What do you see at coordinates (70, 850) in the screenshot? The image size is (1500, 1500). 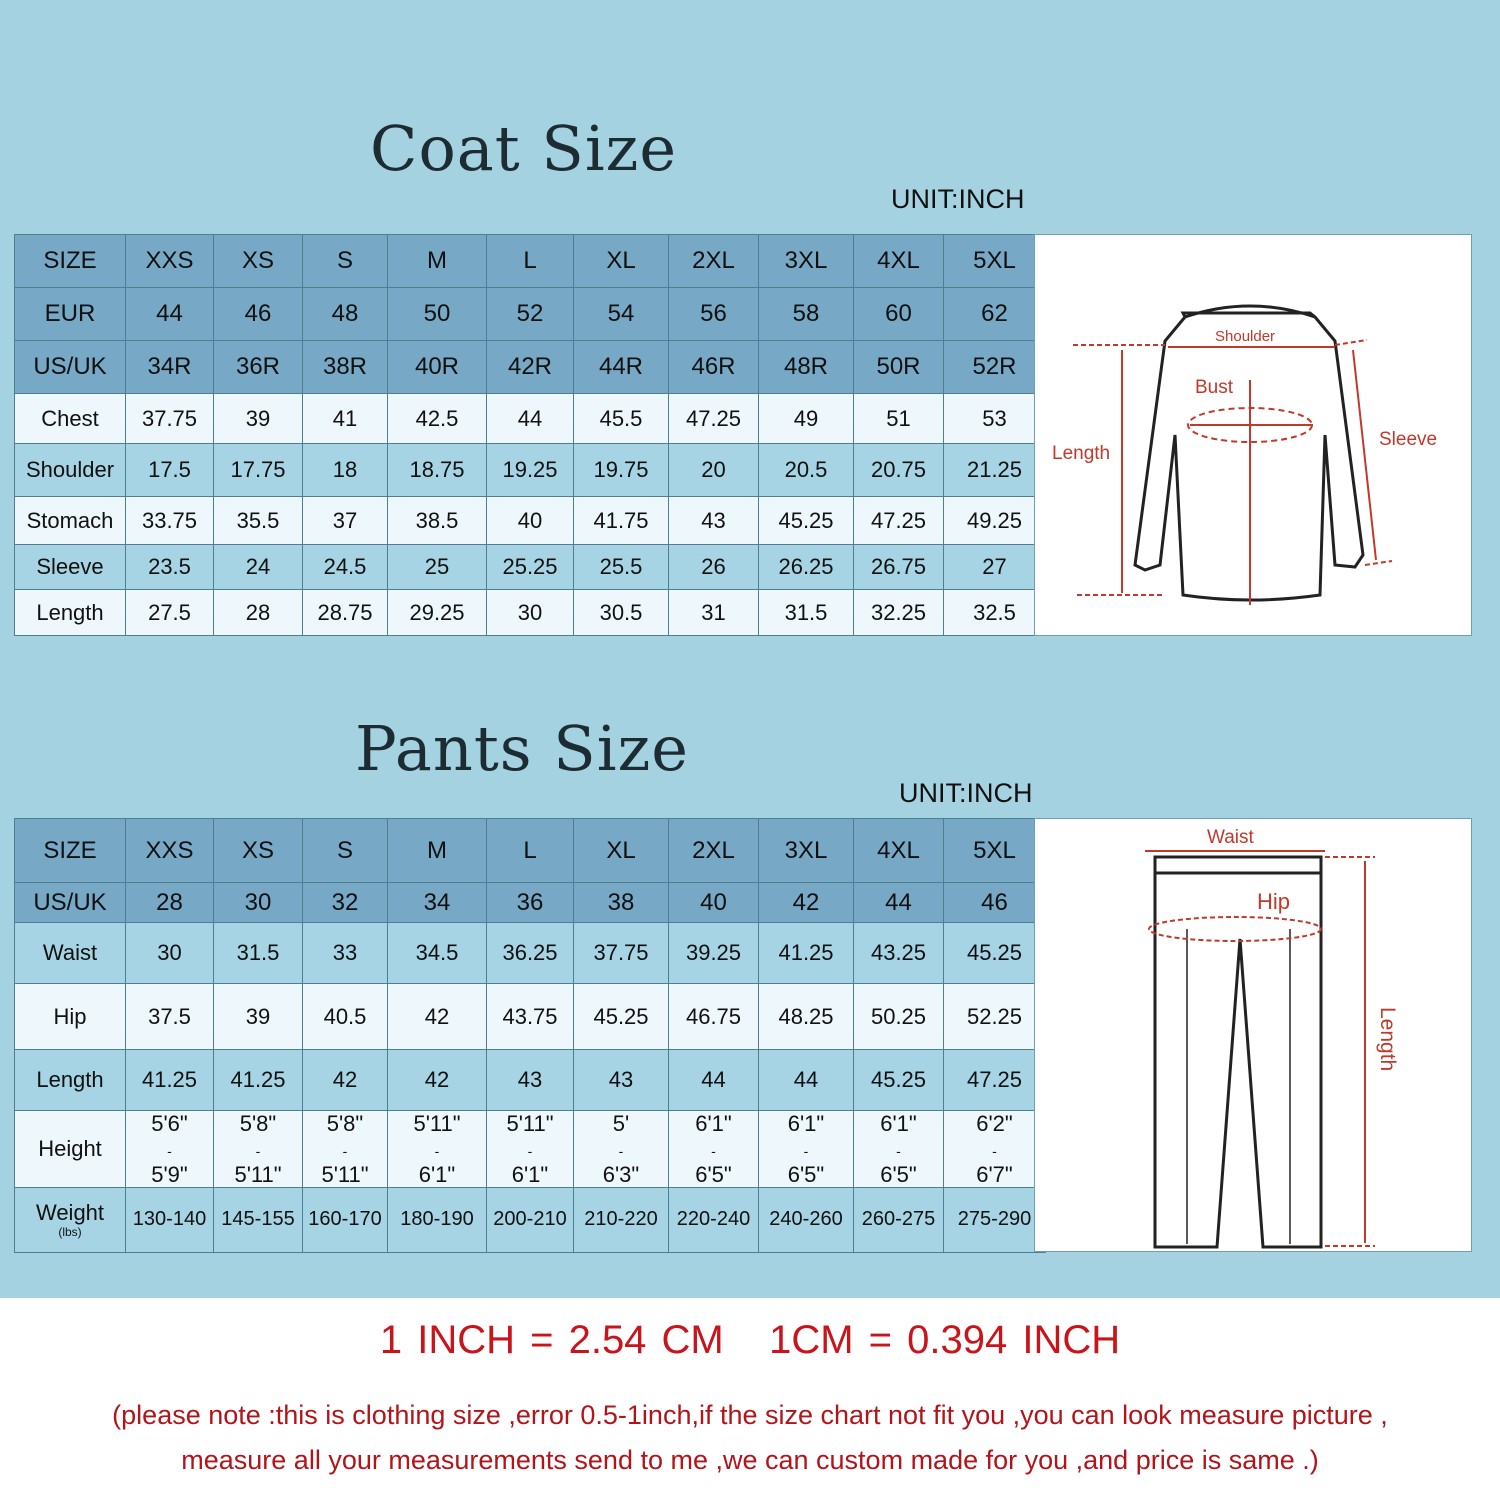 I see `row-label: SIZE` at bounding box center [70, 850].